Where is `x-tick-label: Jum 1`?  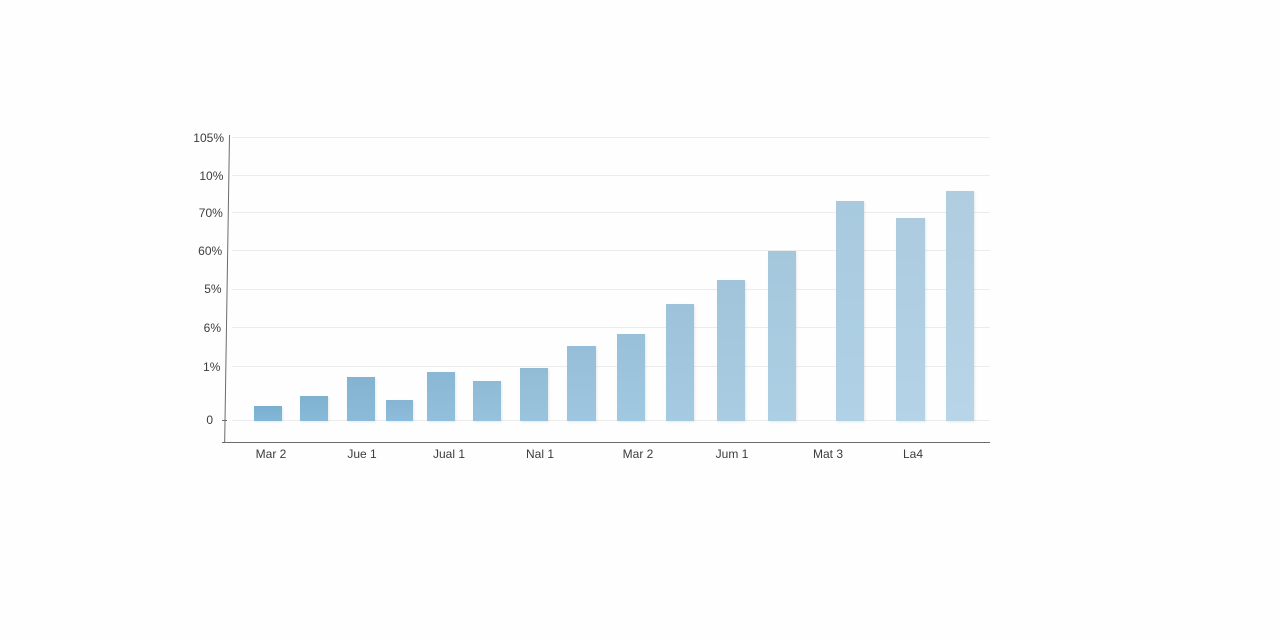 x-tick-label: Jum 1 is located at coordinates (732, 454).